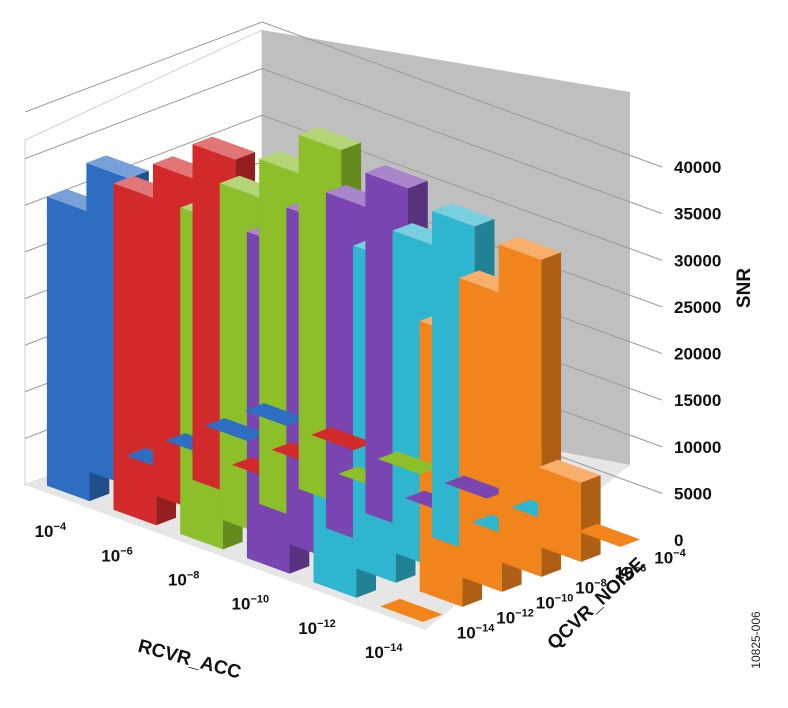 This screenshot has height=708, width=788. Describe the element at coordinates (183, 579) in the screenshot. I see `x-tick-label: 10⁻⁸` at that location.